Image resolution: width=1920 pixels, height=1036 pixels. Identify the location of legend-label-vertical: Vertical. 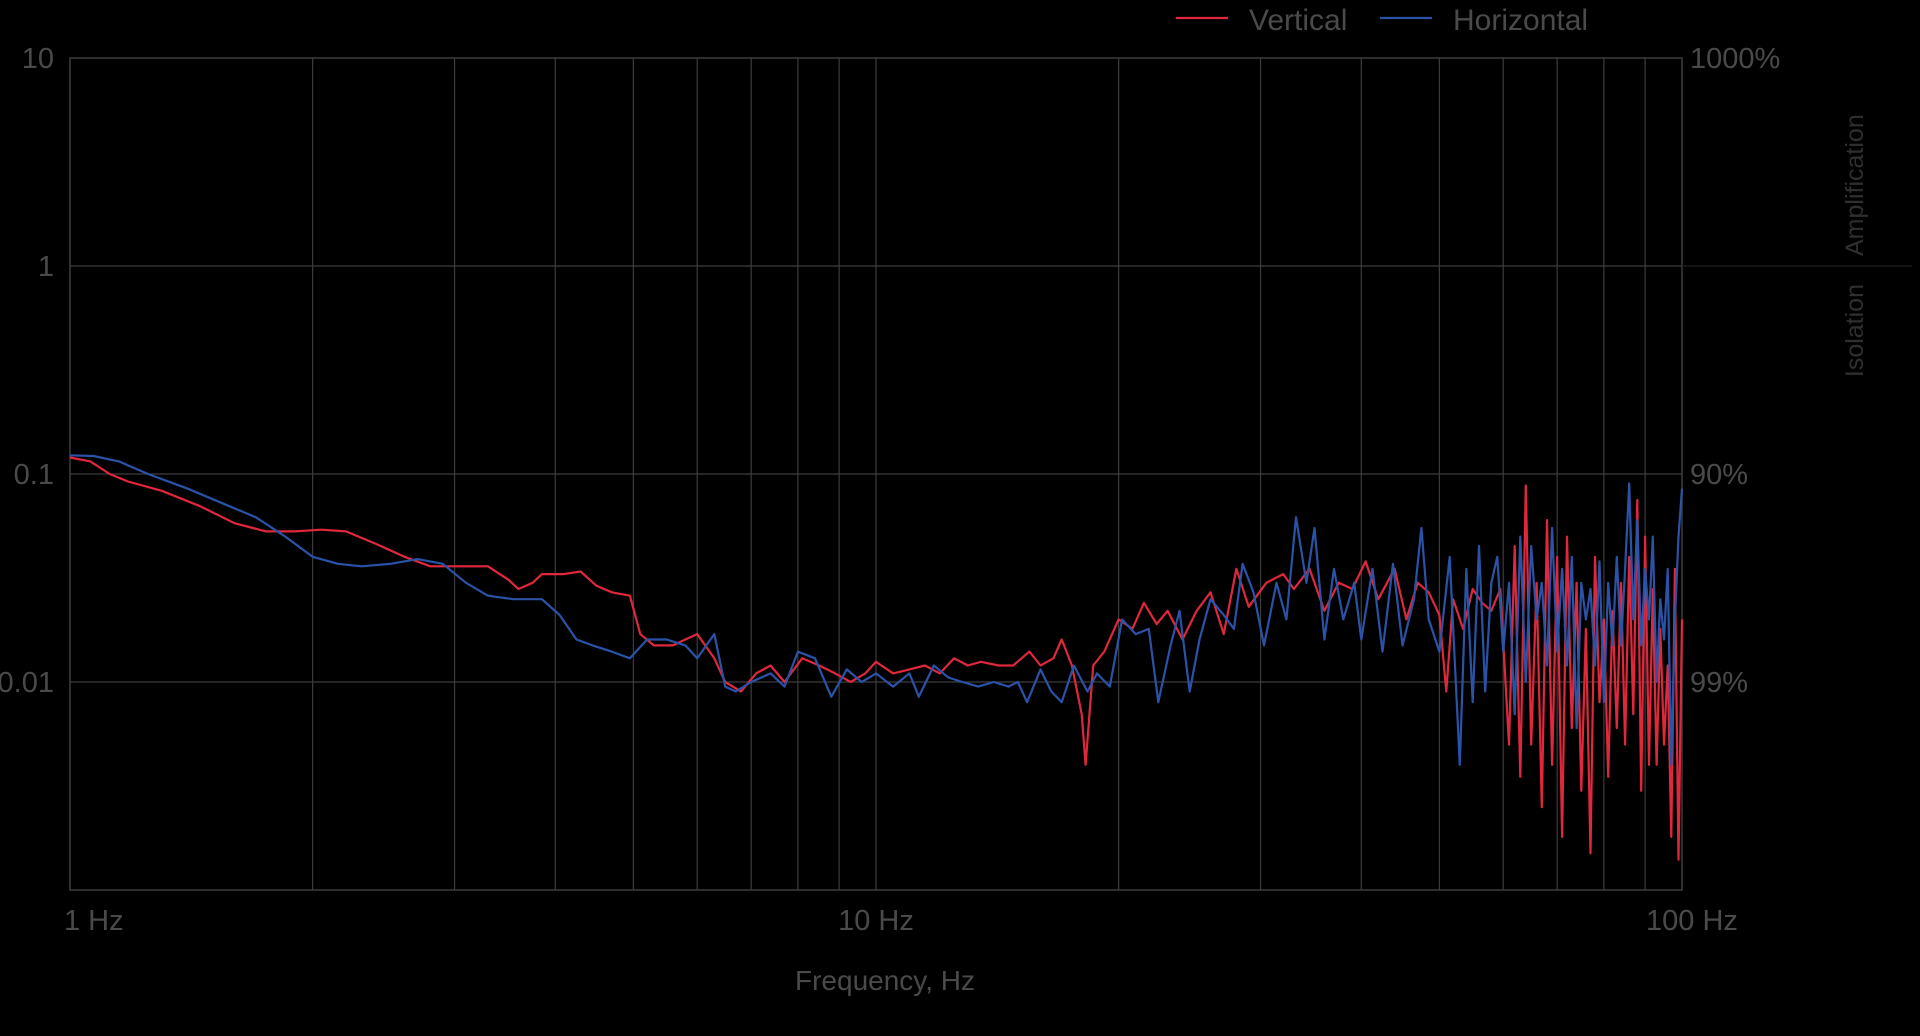
(1298, 20).